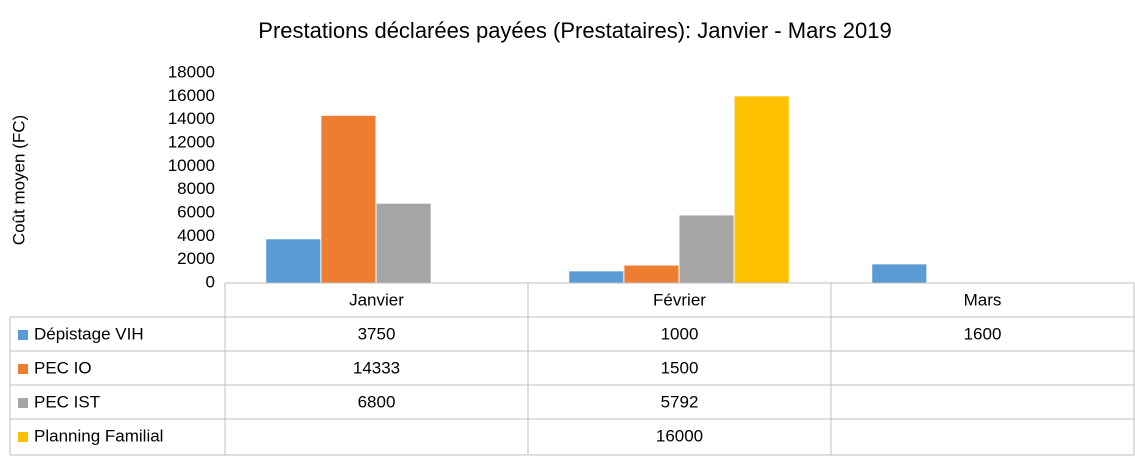 The width and height of the screenshot is (1135, 463). What do you see at coordinates (196, 211) in the screenshot?
I see `y-tick-label: 6000` at bounding box center [196, 211].